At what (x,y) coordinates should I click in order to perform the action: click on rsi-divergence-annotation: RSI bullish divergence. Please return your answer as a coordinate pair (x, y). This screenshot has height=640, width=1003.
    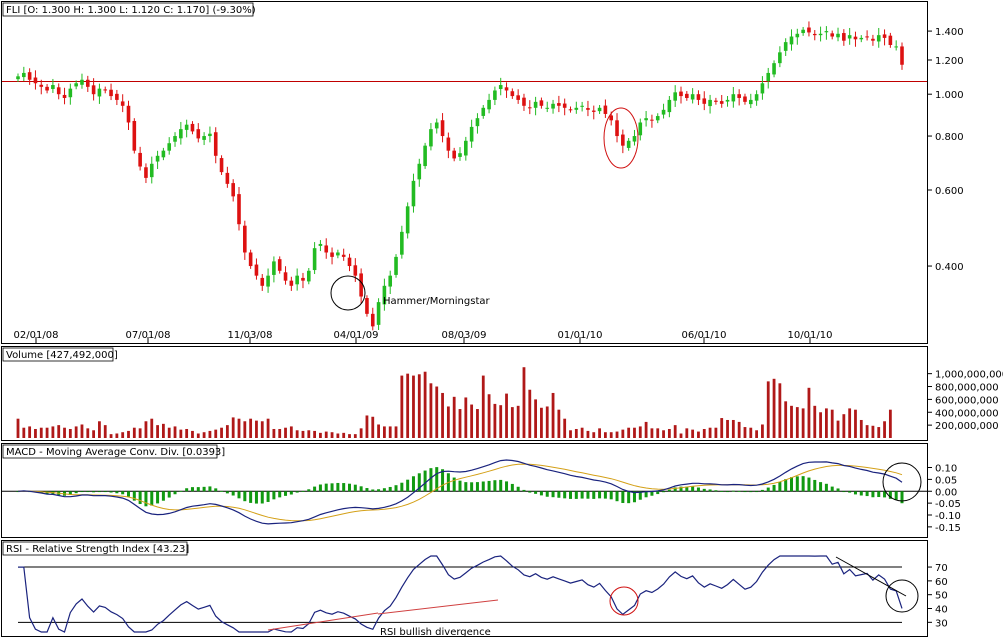
    Looking at the image, I should click on (435, 632).